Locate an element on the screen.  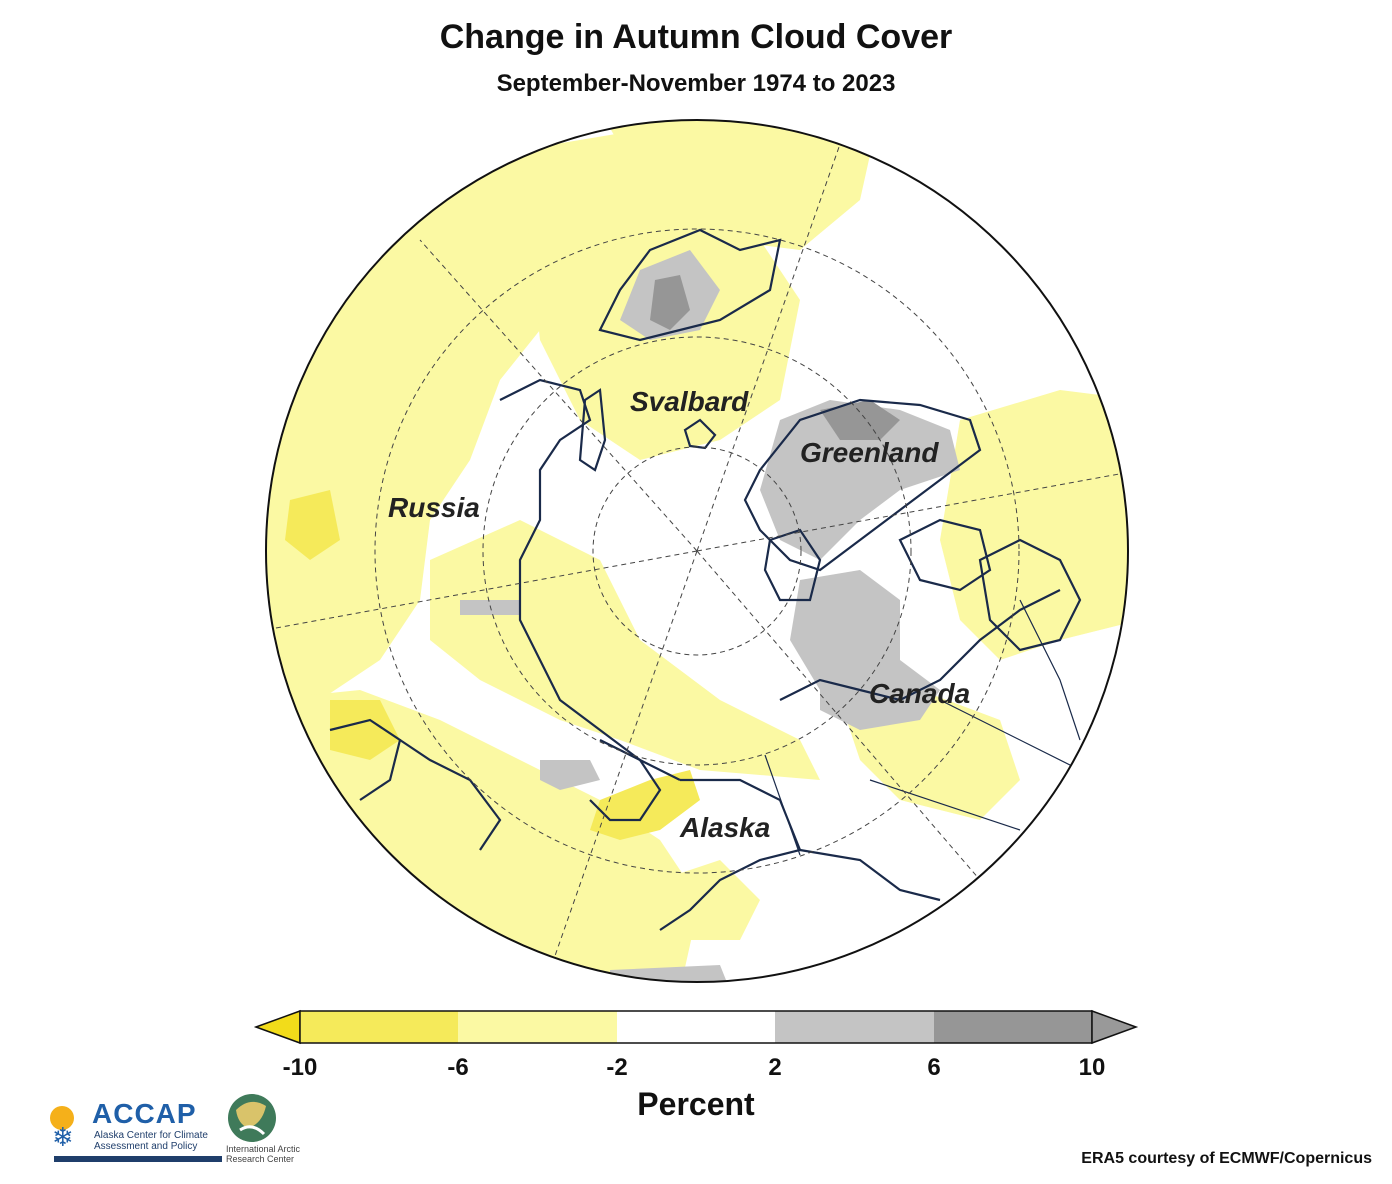
shade-bering-gray is located at coordinates (570, 775).